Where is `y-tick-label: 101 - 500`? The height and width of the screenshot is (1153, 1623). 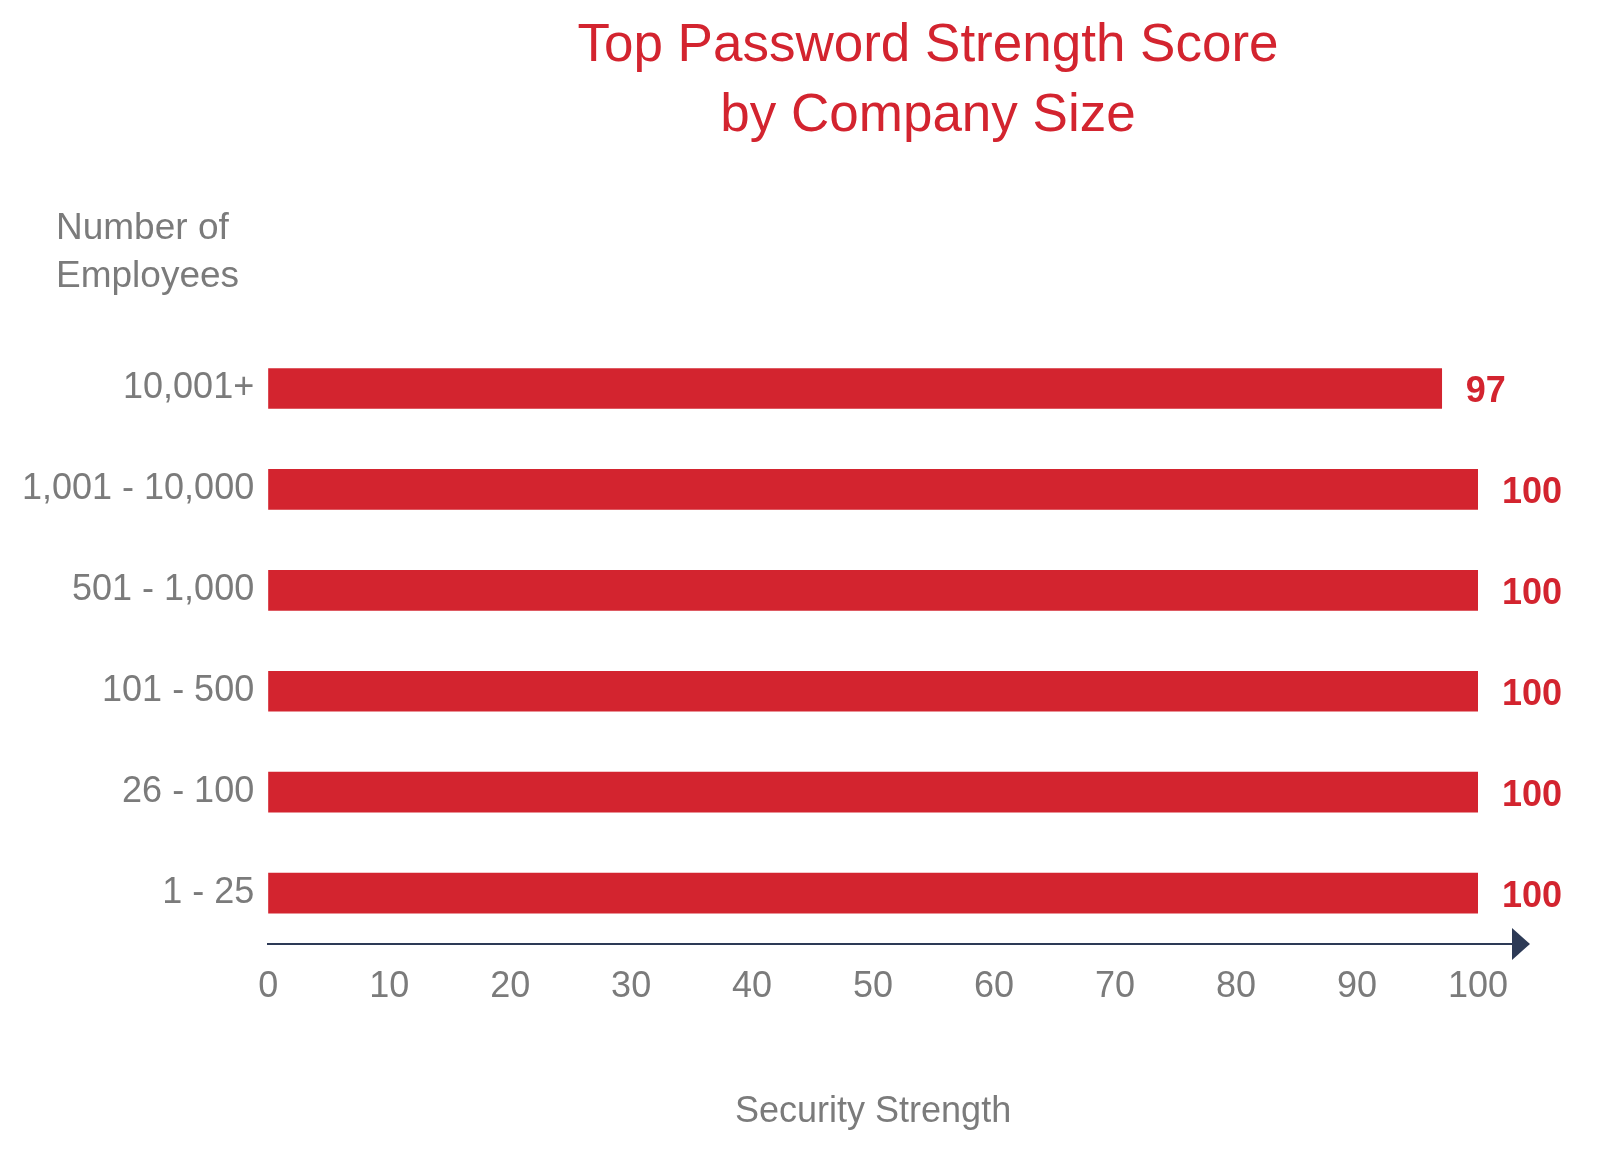 y-tick-label: 101 - 500 is located at coordinates (178, 689).